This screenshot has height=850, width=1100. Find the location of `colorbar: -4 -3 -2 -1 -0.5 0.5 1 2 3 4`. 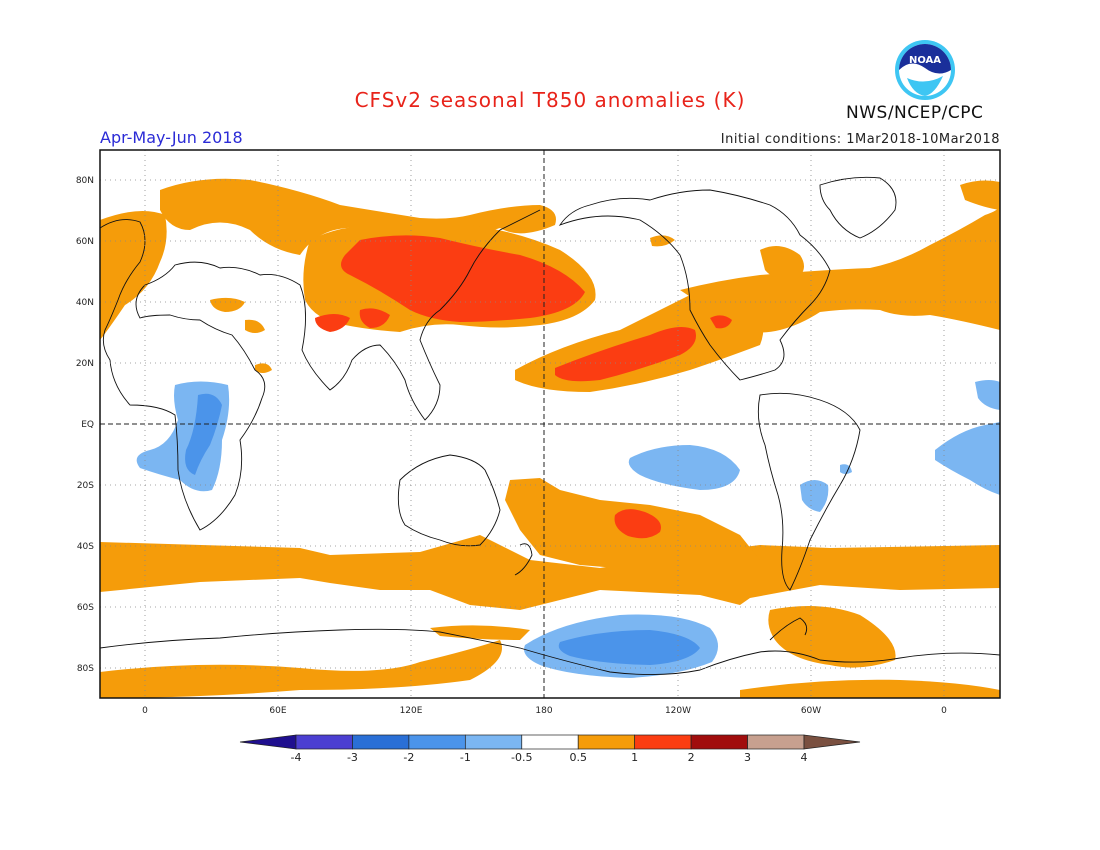

colorbar: -4 -3 -2 -1 -0.5 0.5 1 2 3 4 is located at coordinates (550, 749).